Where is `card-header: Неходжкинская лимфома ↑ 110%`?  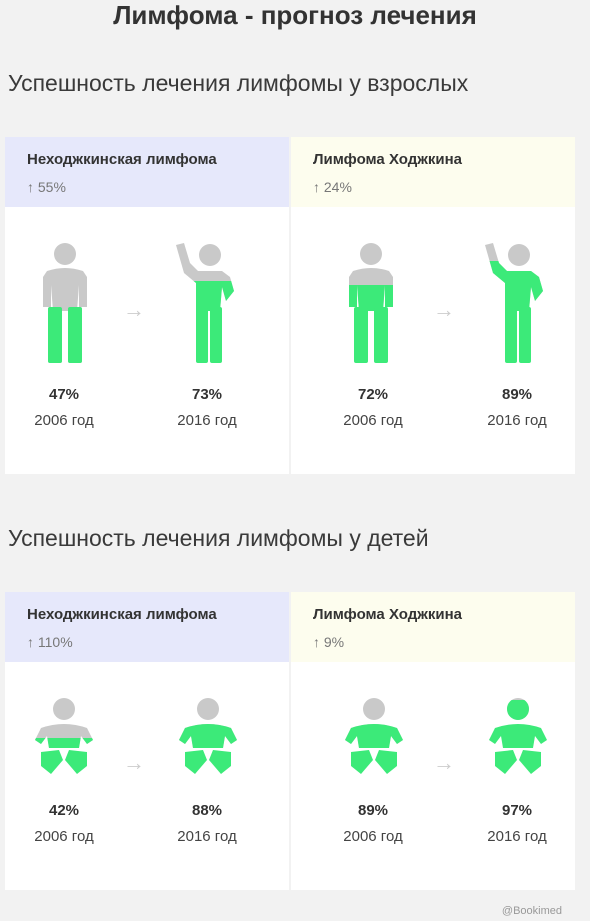 card-header: Неходжкинская лимфома ↑ 110% is located at coordinates (147, 627).